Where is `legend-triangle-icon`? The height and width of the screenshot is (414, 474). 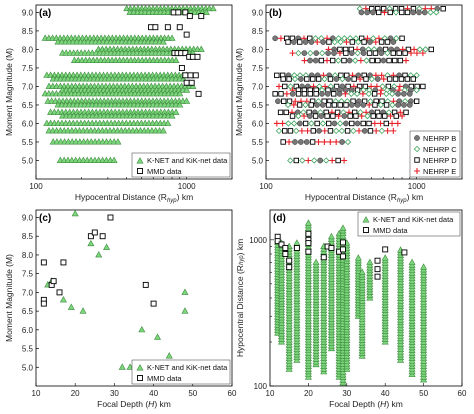 legend-triangle-icon is located at coordinates (140, 367).